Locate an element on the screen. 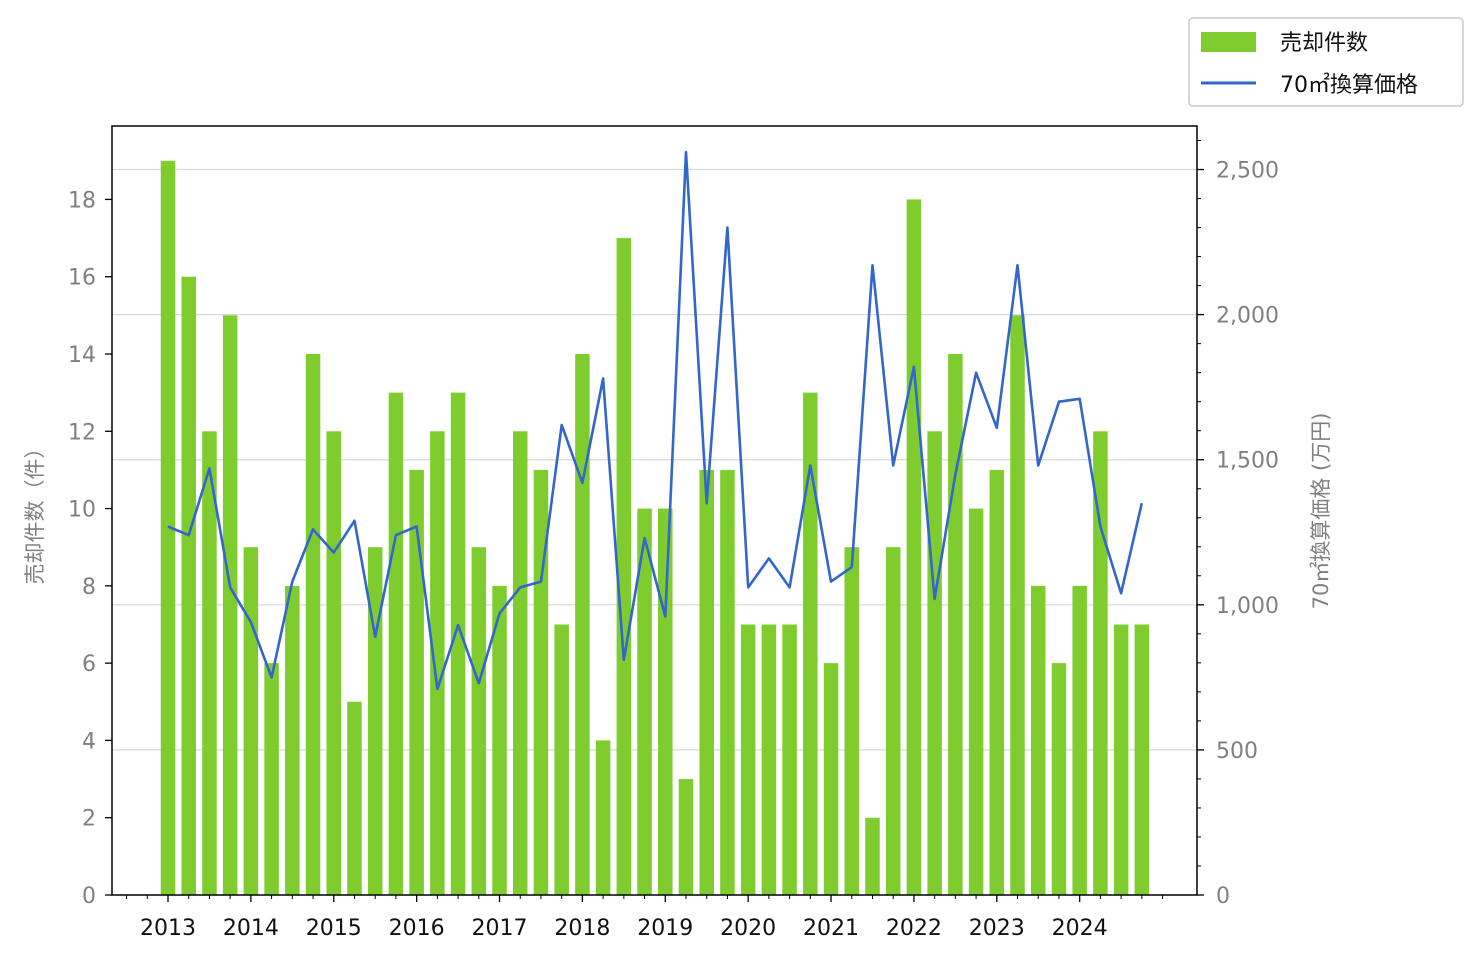 The width and height of the screenshot is (1483, 961). right-tick-label: 2,000 is located at coordinates (1247, 316).